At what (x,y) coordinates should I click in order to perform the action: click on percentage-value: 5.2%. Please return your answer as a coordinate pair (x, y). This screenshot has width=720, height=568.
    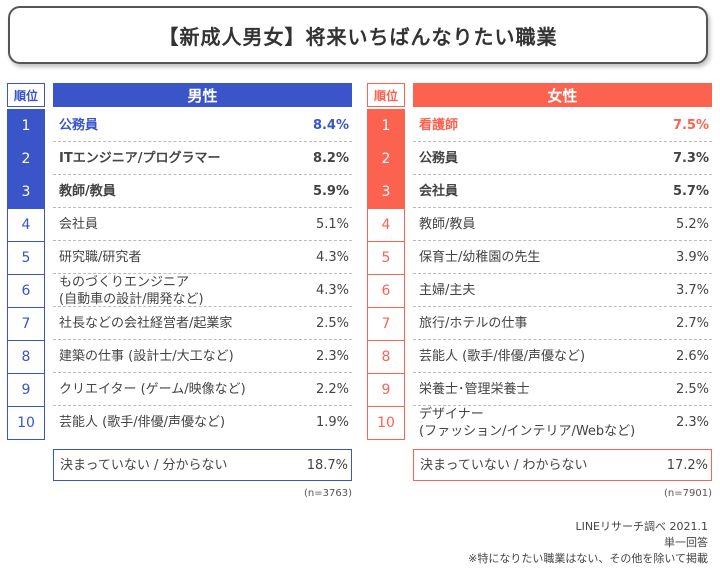
    Looking at the image, I should click on (692, 224).